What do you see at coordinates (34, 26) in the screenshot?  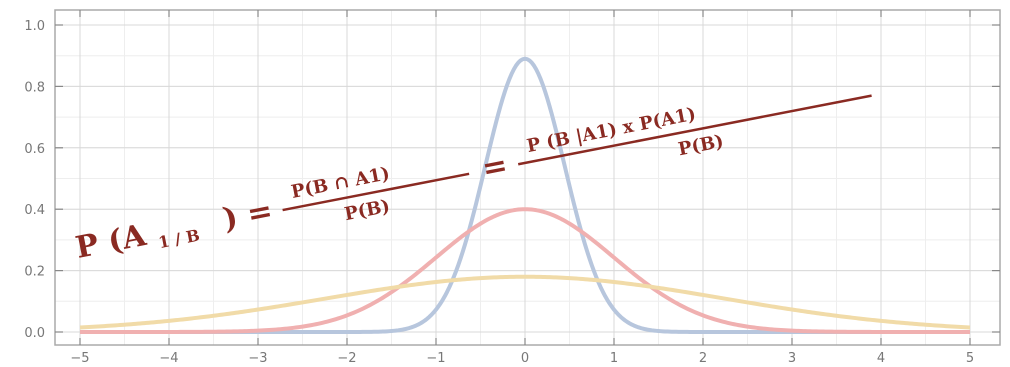 I see `y-tick-label: 1.0` at bounding box center [34, 26].